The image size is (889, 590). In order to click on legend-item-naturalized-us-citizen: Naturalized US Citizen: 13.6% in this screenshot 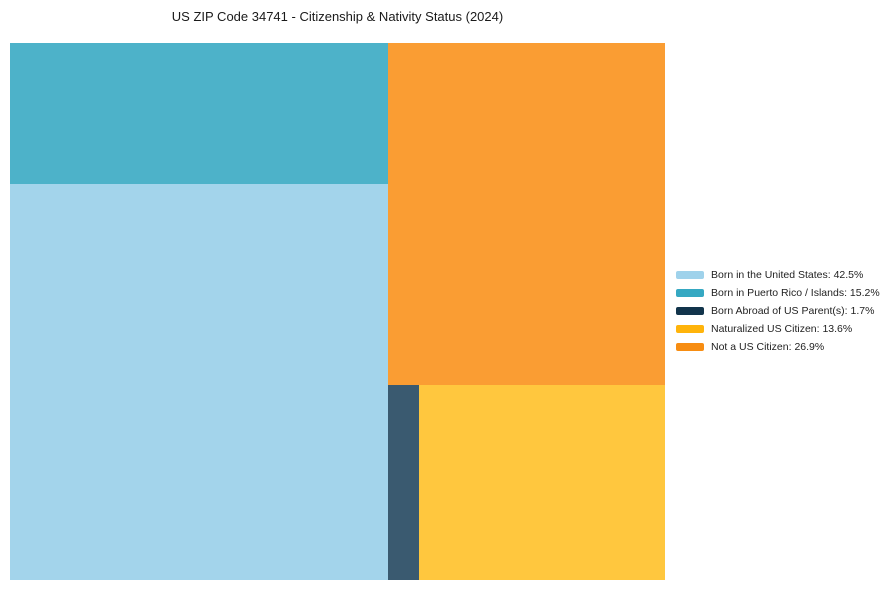, I will do `click(778, 329)`.